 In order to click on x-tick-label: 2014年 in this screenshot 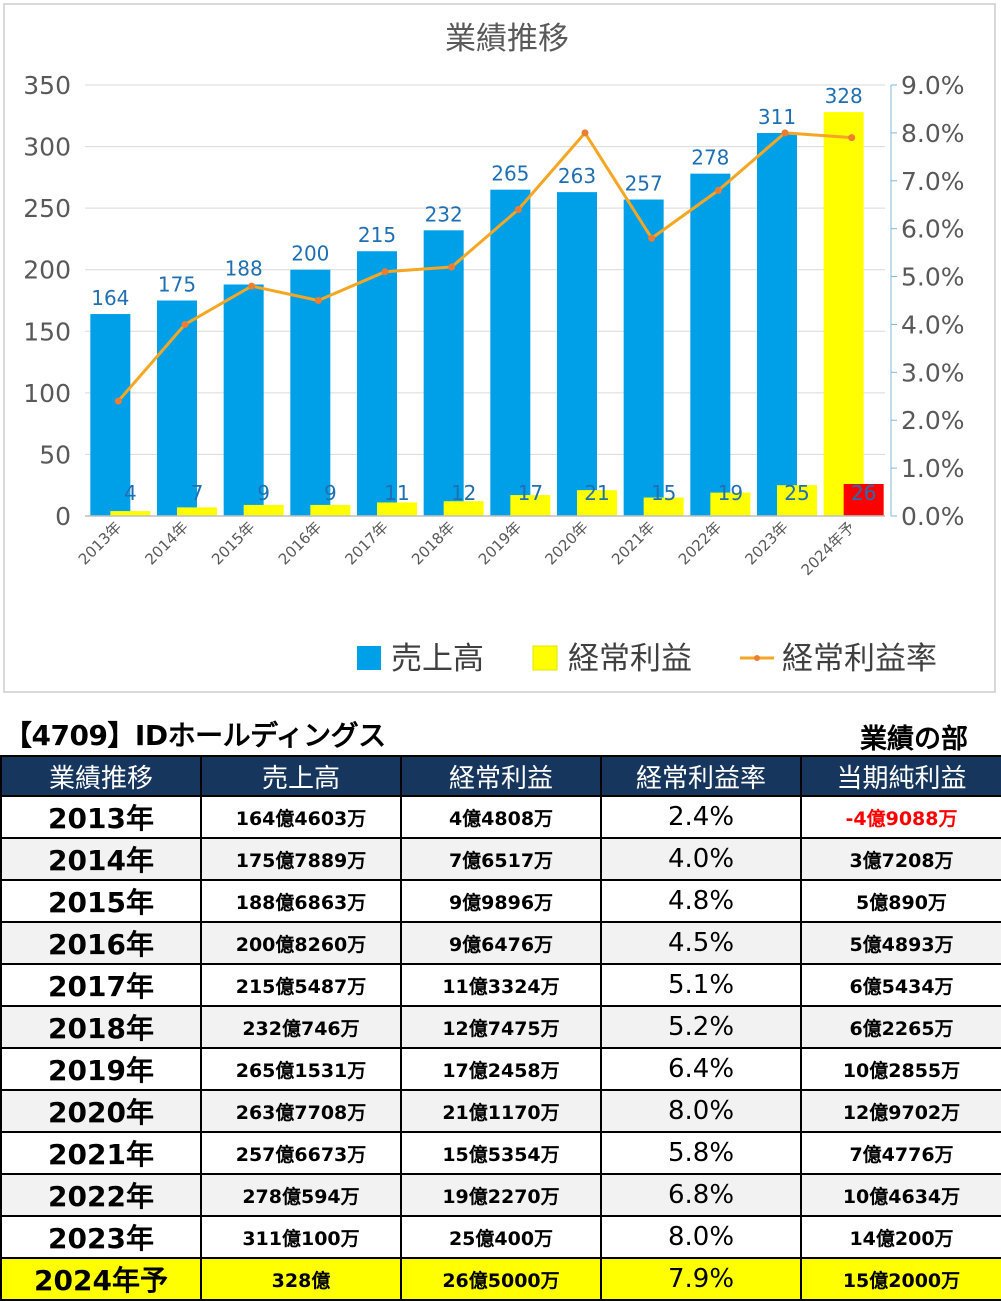, I will do `click(166, 543)`.